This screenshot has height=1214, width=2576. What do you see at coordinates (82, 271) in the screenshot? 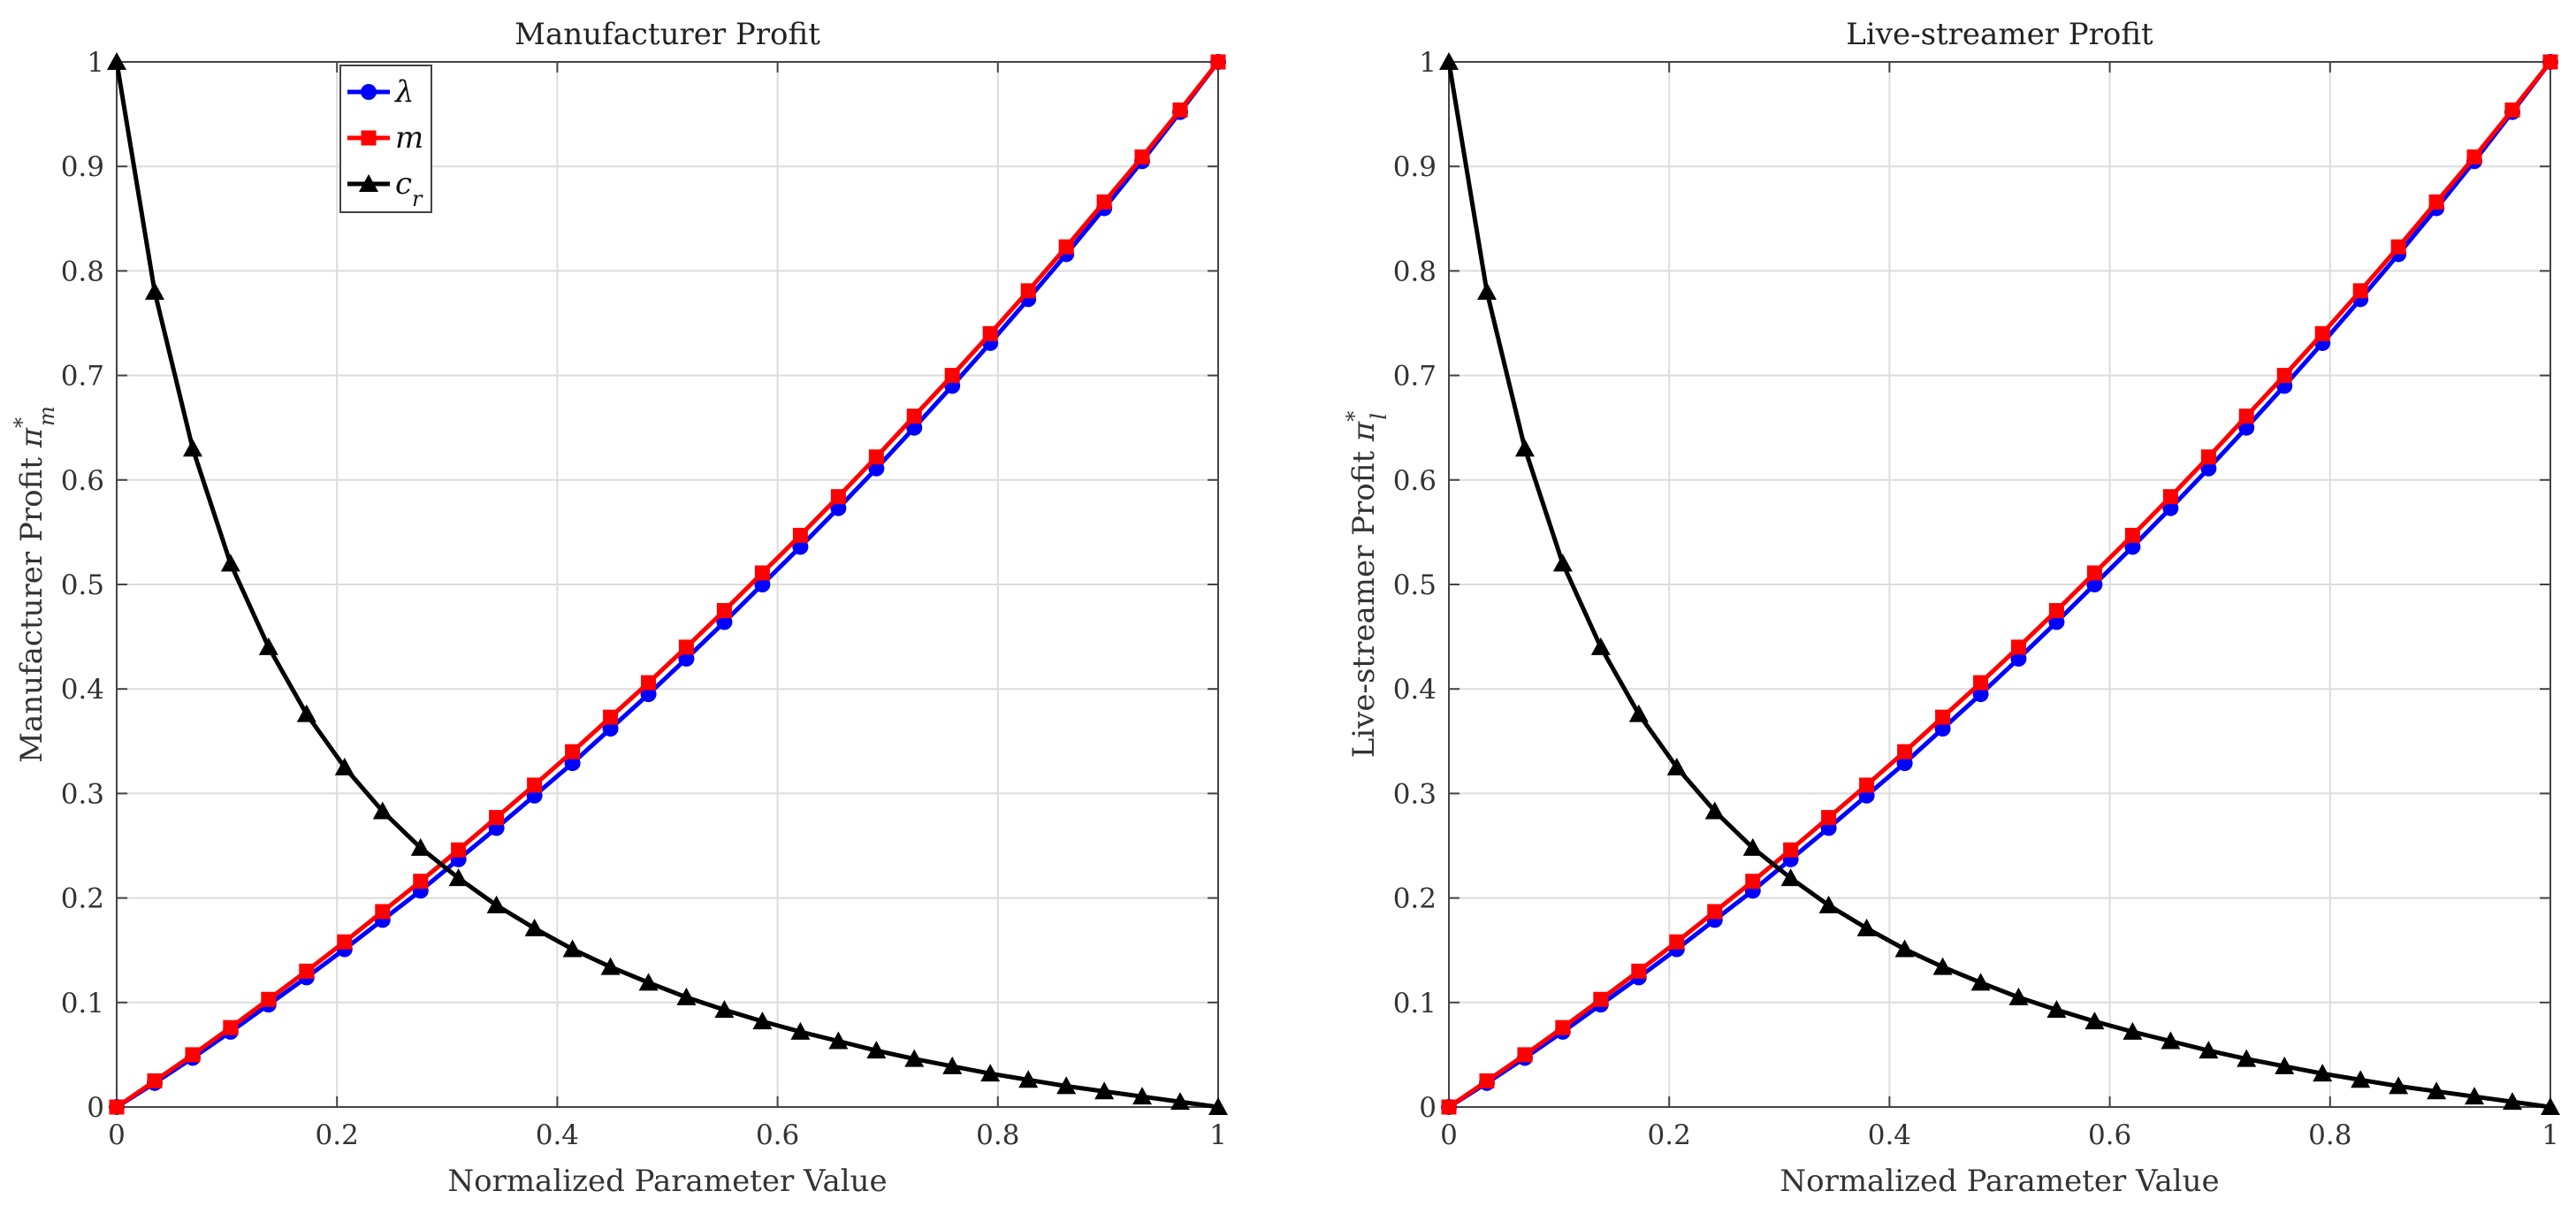
I see `y-tick-label: 0.8` at bounding box center [82, 271].